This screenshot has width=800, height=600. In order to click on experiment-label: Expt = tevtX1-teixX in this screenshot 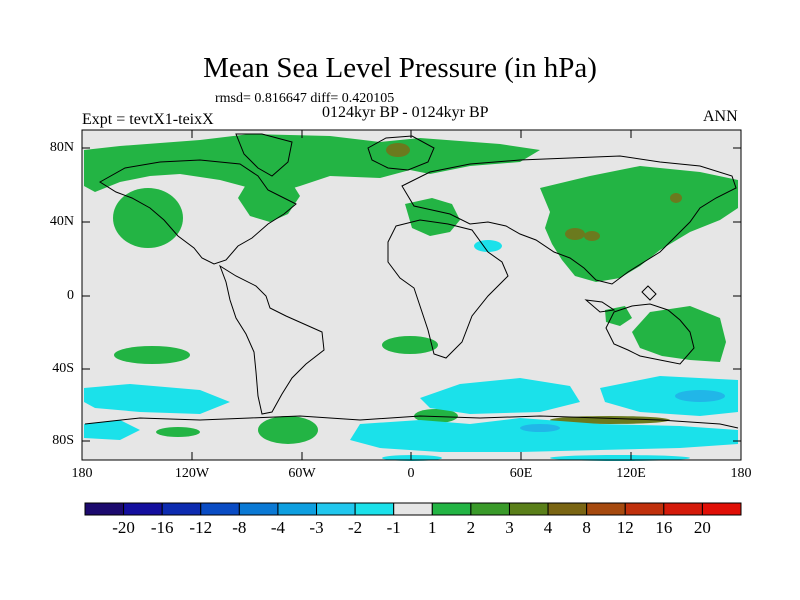, I will do `click(148, 119)`.